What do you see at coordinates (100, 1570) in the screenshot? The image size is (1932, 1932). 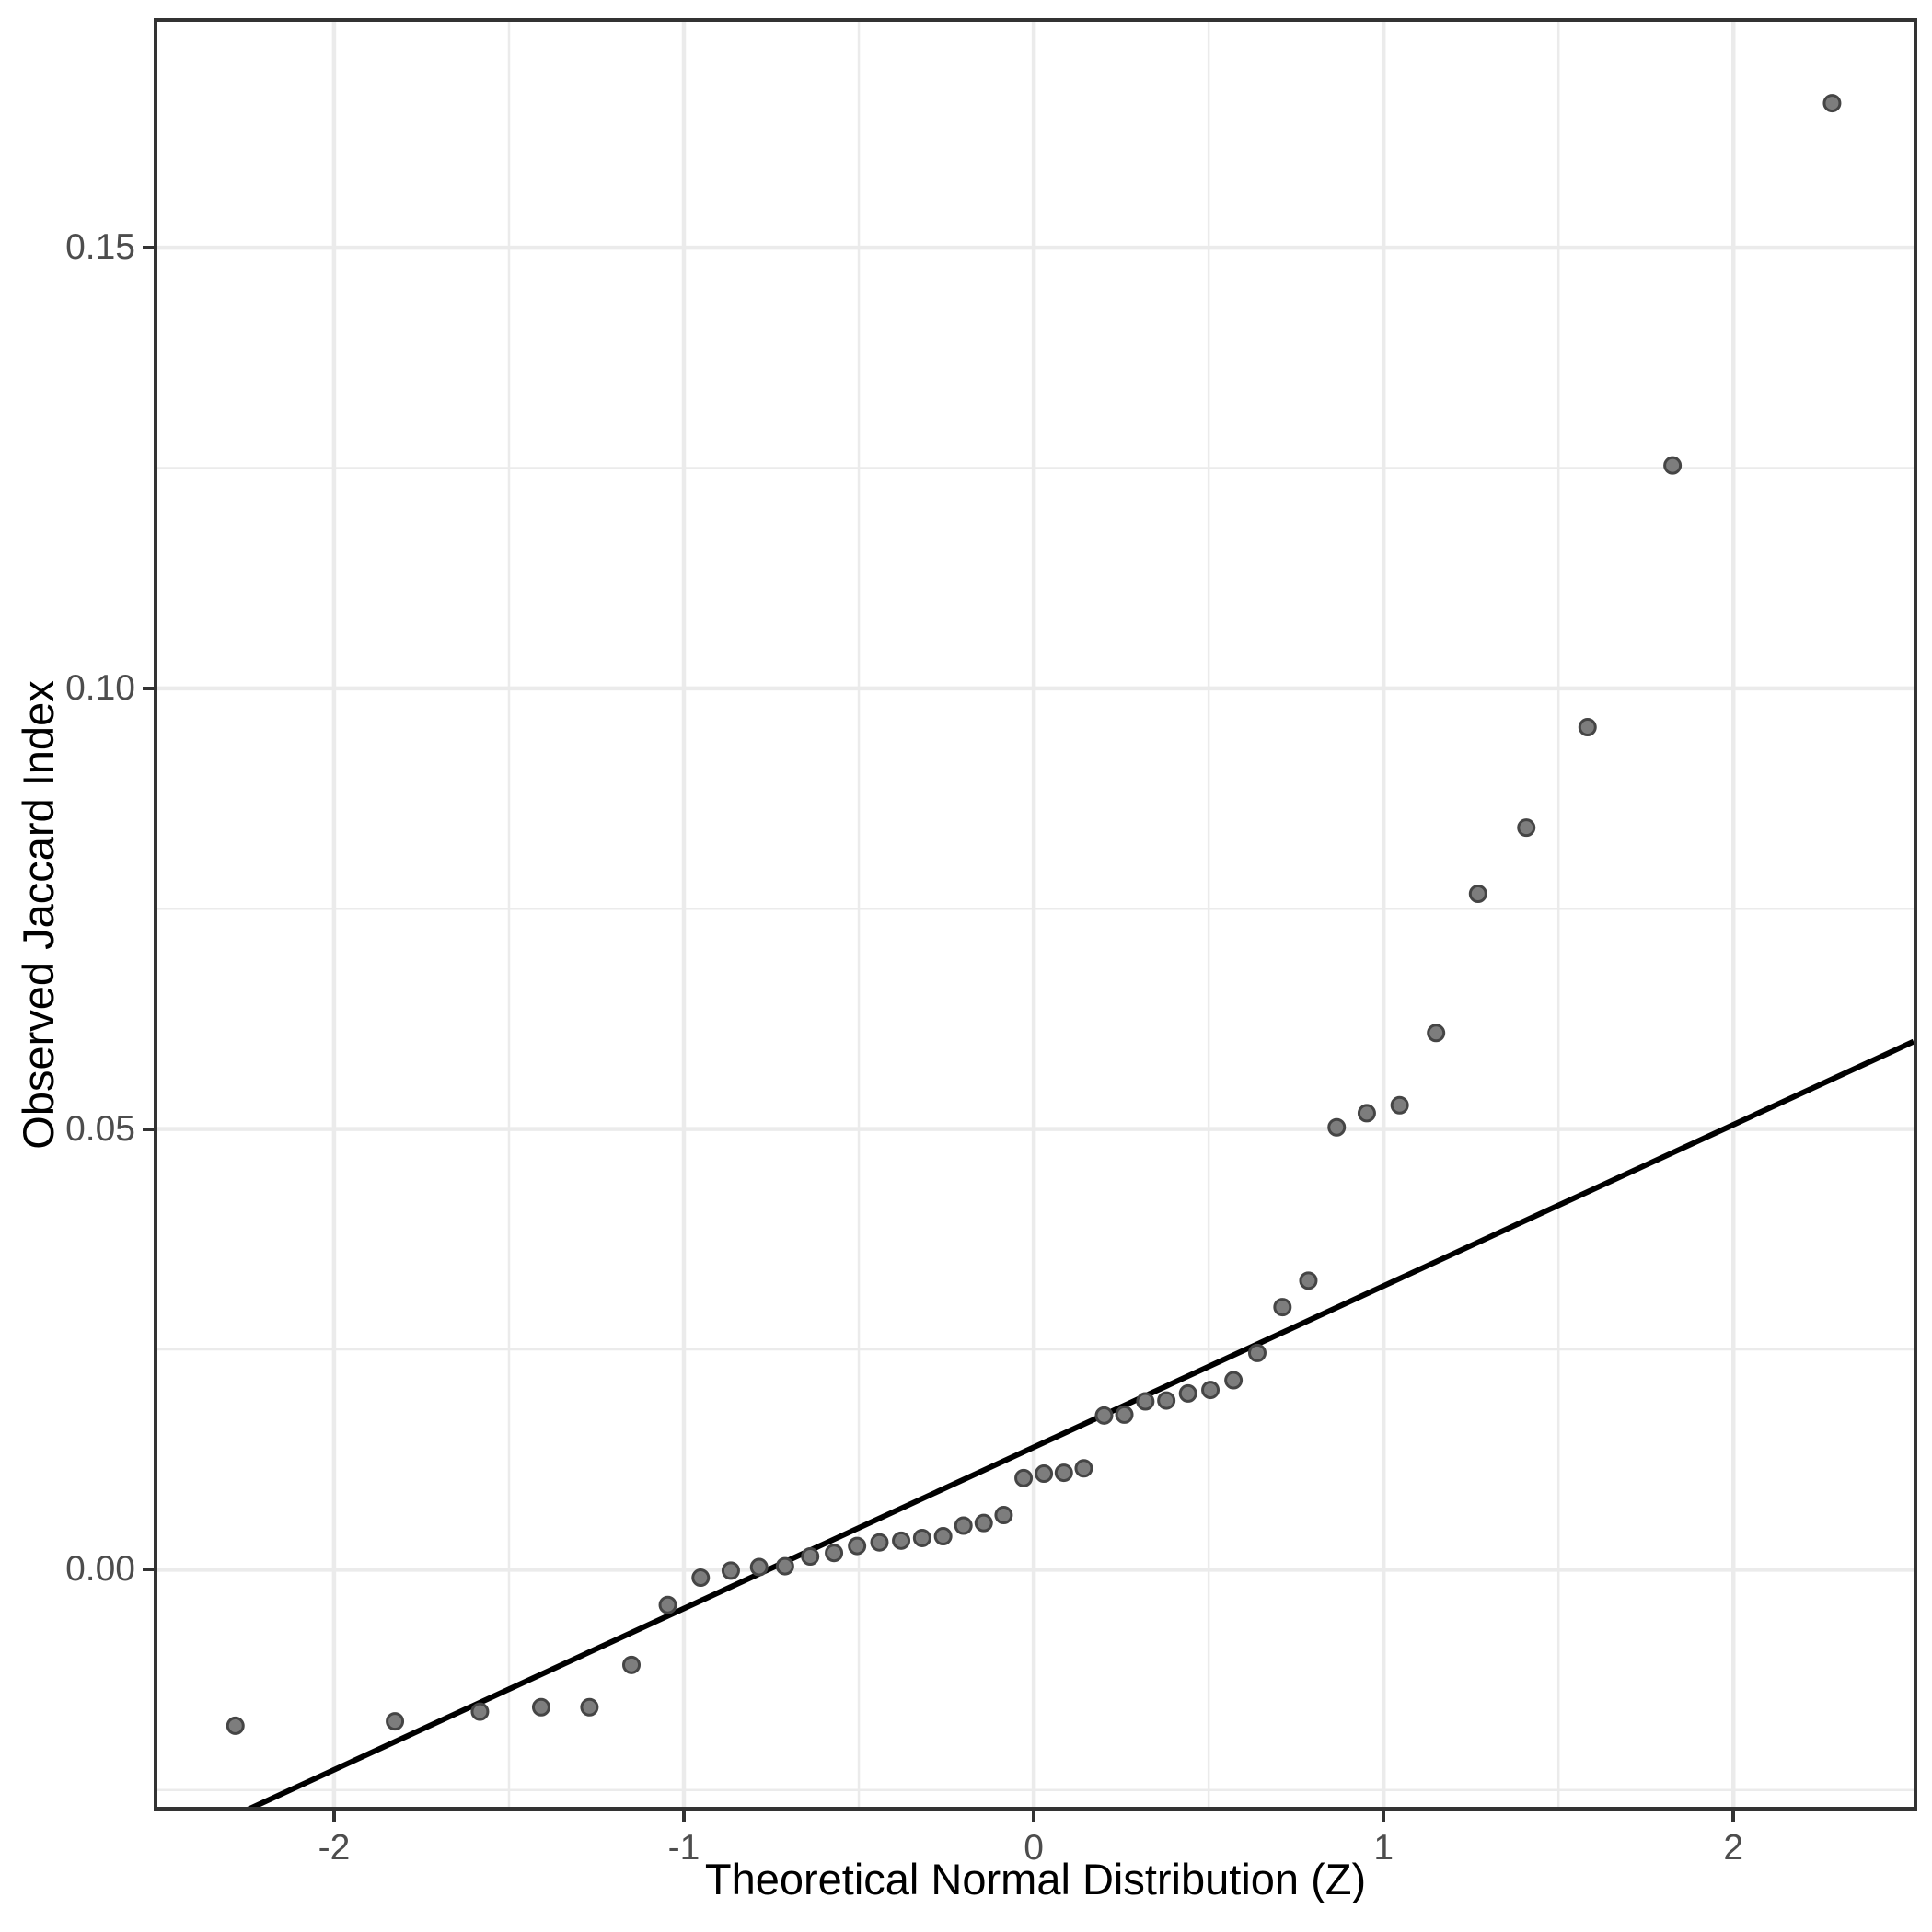 I see `y-tick-label: 0.00` at bounding box center [100, 1570].